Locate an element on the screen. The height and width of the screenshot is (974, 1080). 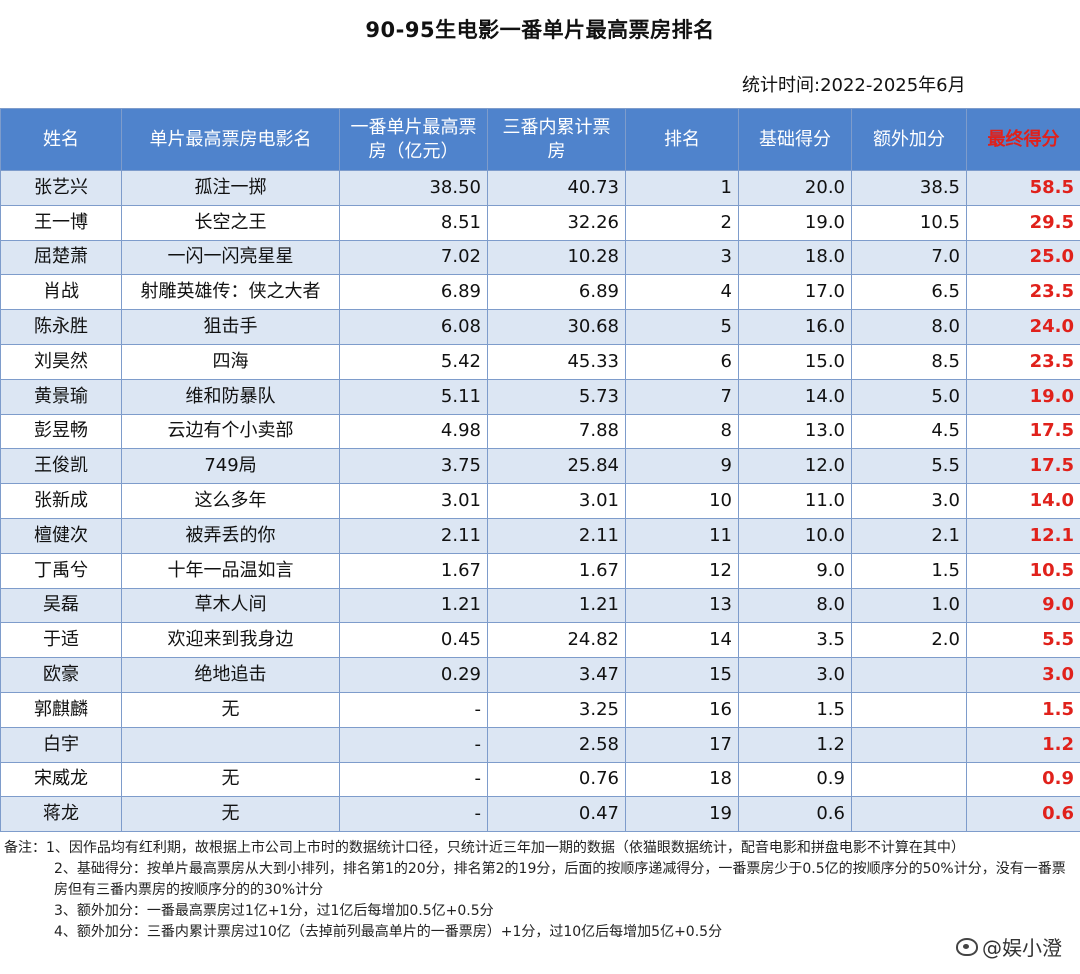
row-cum-box: 1.67 is located at coordinates (556, 570).